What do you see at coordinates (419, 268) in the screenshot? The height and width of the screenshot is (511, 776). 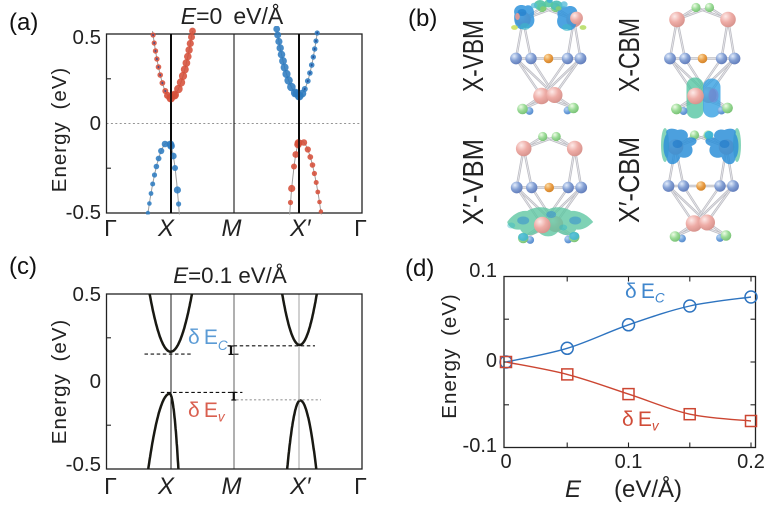 I see `svg-text: (d)` at bounding box center [419, 268].